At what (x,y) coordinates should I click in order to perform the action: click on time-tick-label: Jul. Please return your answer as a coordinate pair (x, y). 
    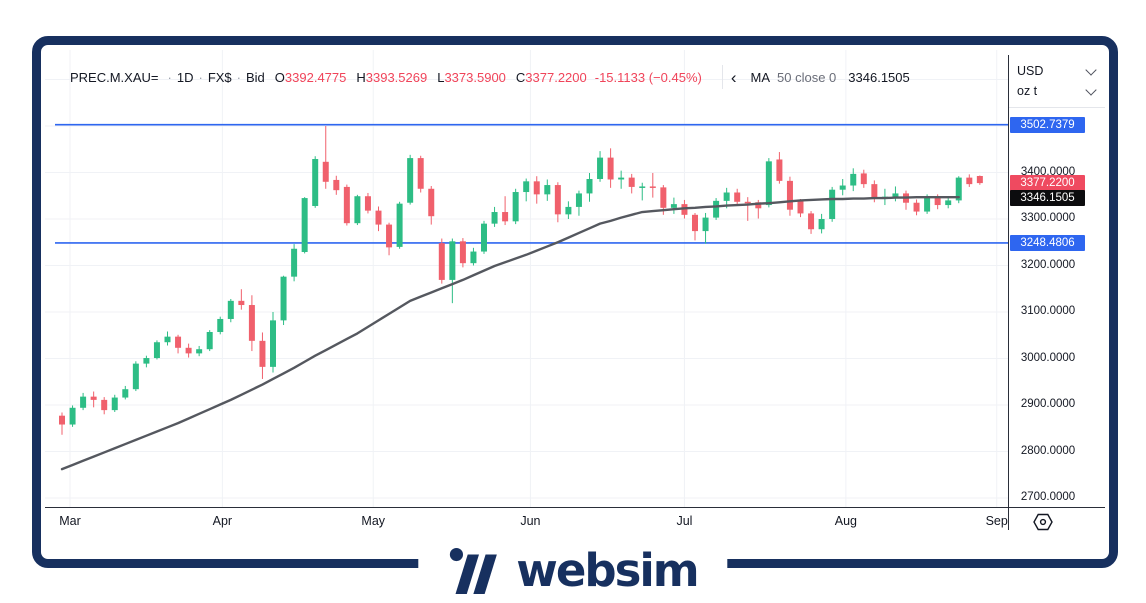
    Looking at the image, I should click on (684, 521).